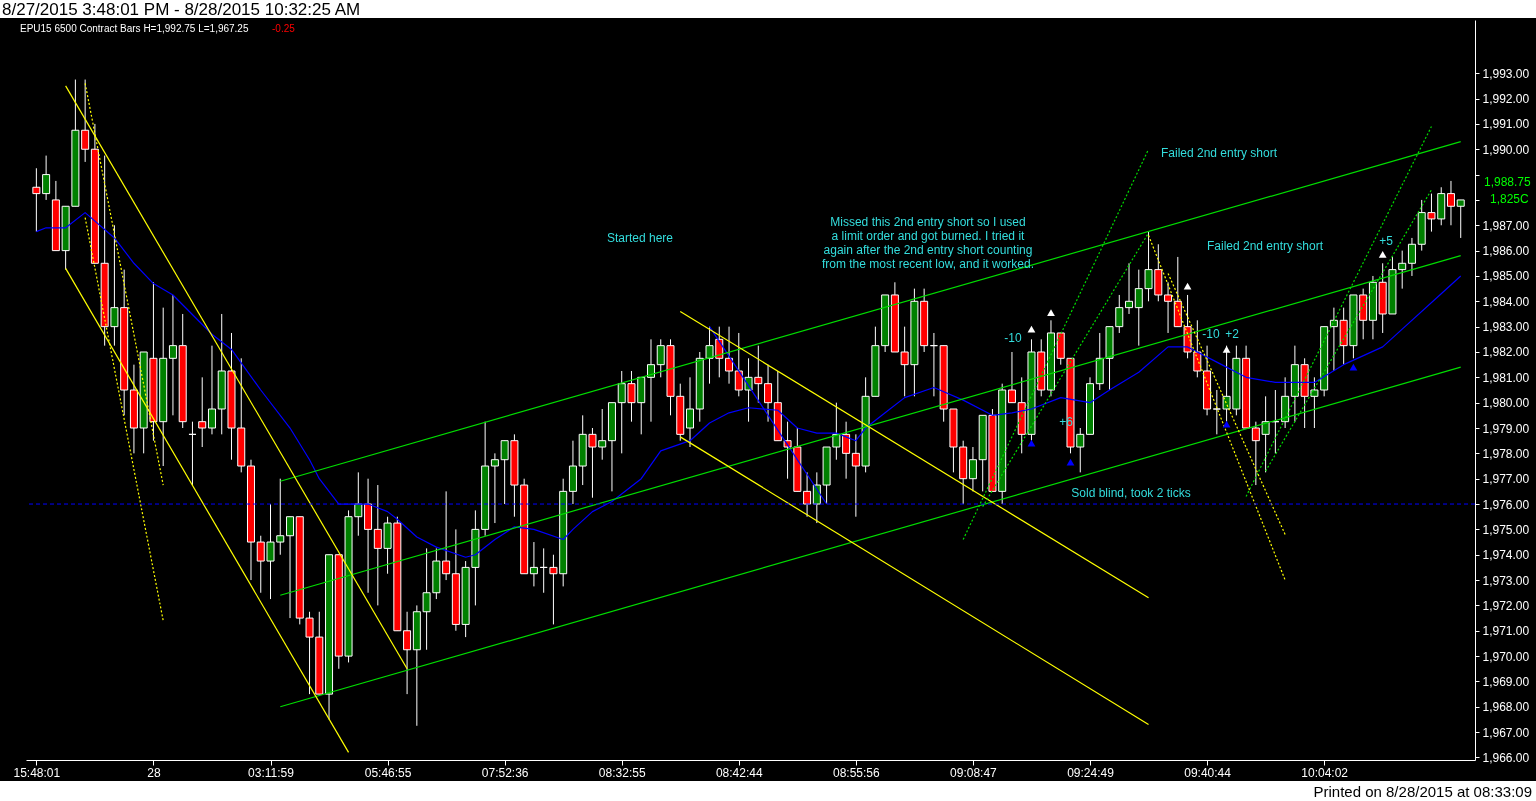 The height and width of the screenshot is (801, 1536). Describe the element at coordinates (1506, 73) in the screenshot. I see `y-tick-label: 1,993.00` at that location.